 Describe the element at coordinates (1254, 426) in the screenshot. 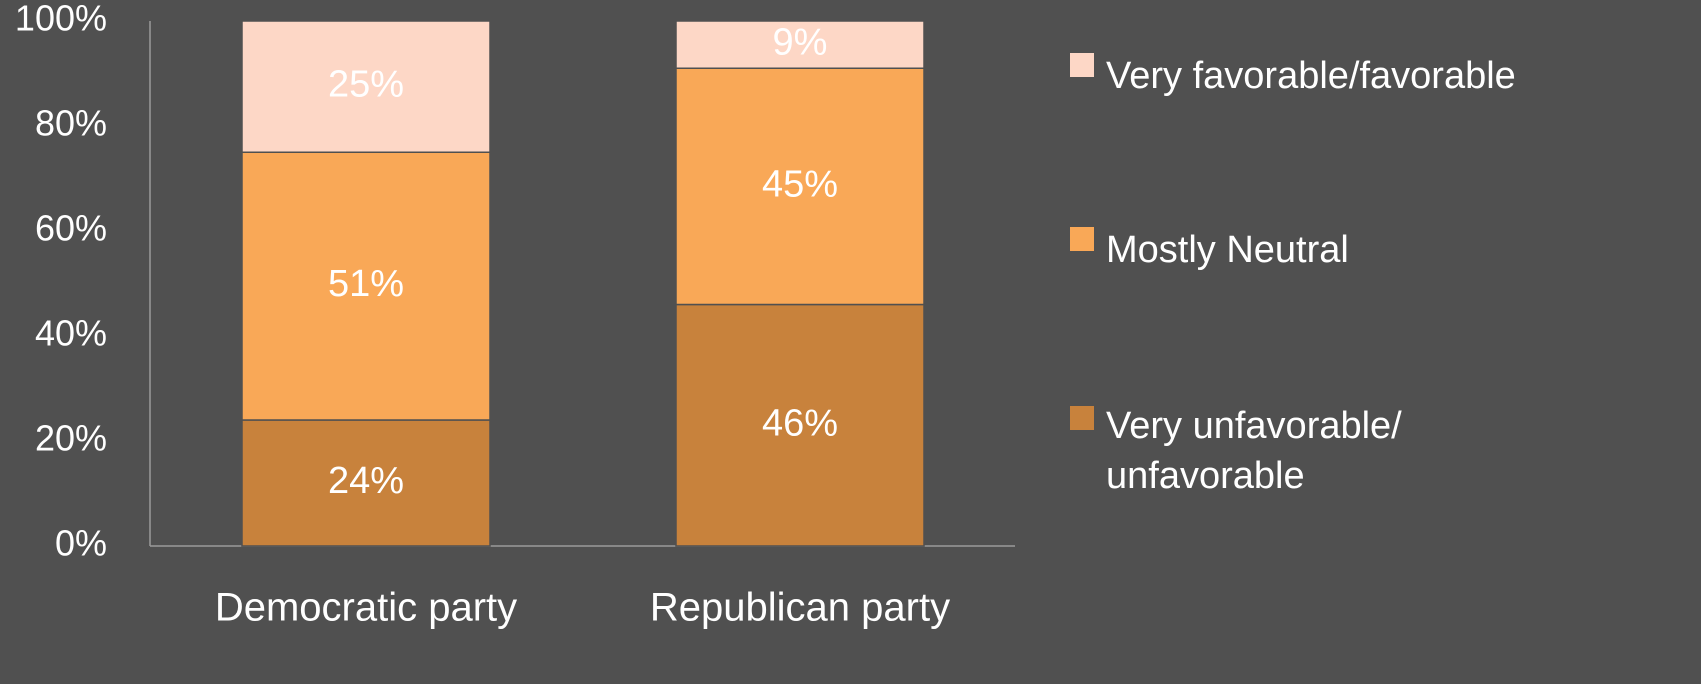

I see `legend-label: Very unfavorable/` at that location.